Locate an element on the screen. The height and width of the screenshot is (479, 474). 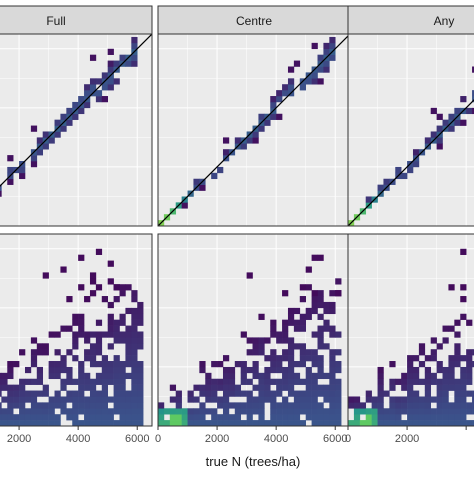
x-tick-label: 6000 is located at coordinates (137, 439).